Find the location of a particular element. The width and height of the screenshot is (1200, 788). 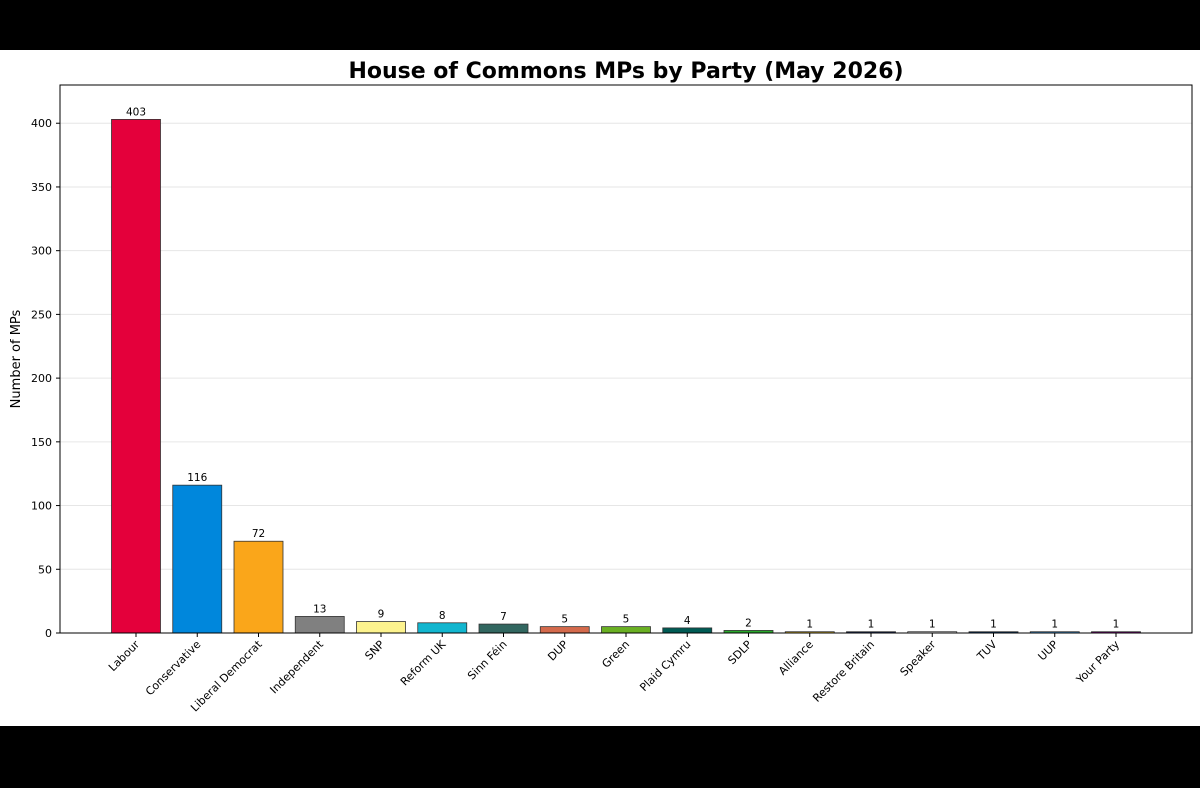

value-label: 4 is located at coordinates (687, 621).